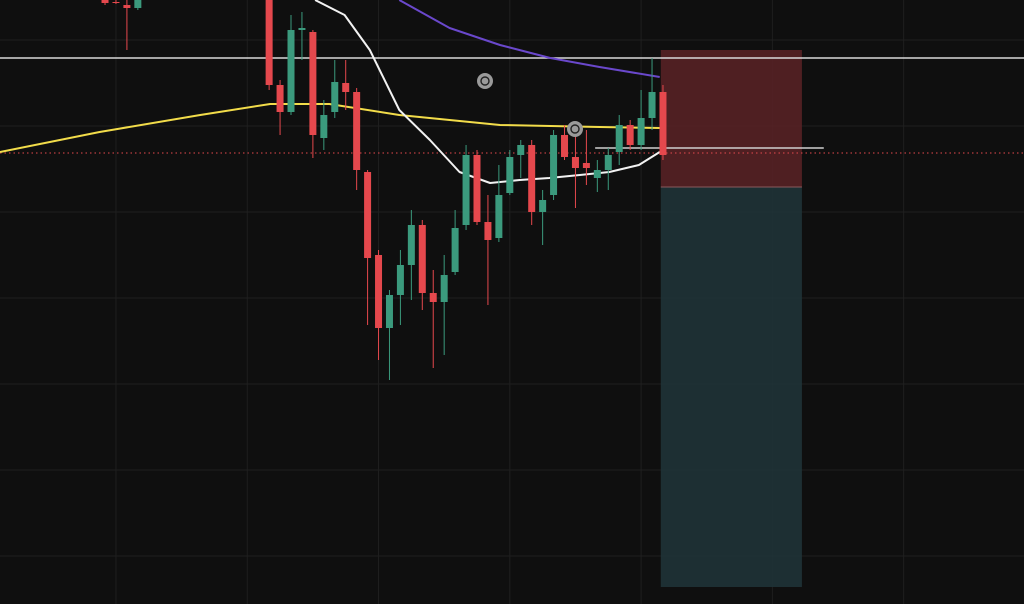  Describe the element at coordinates (731, 387) in the screenshot. I see `target-zone` at that location.